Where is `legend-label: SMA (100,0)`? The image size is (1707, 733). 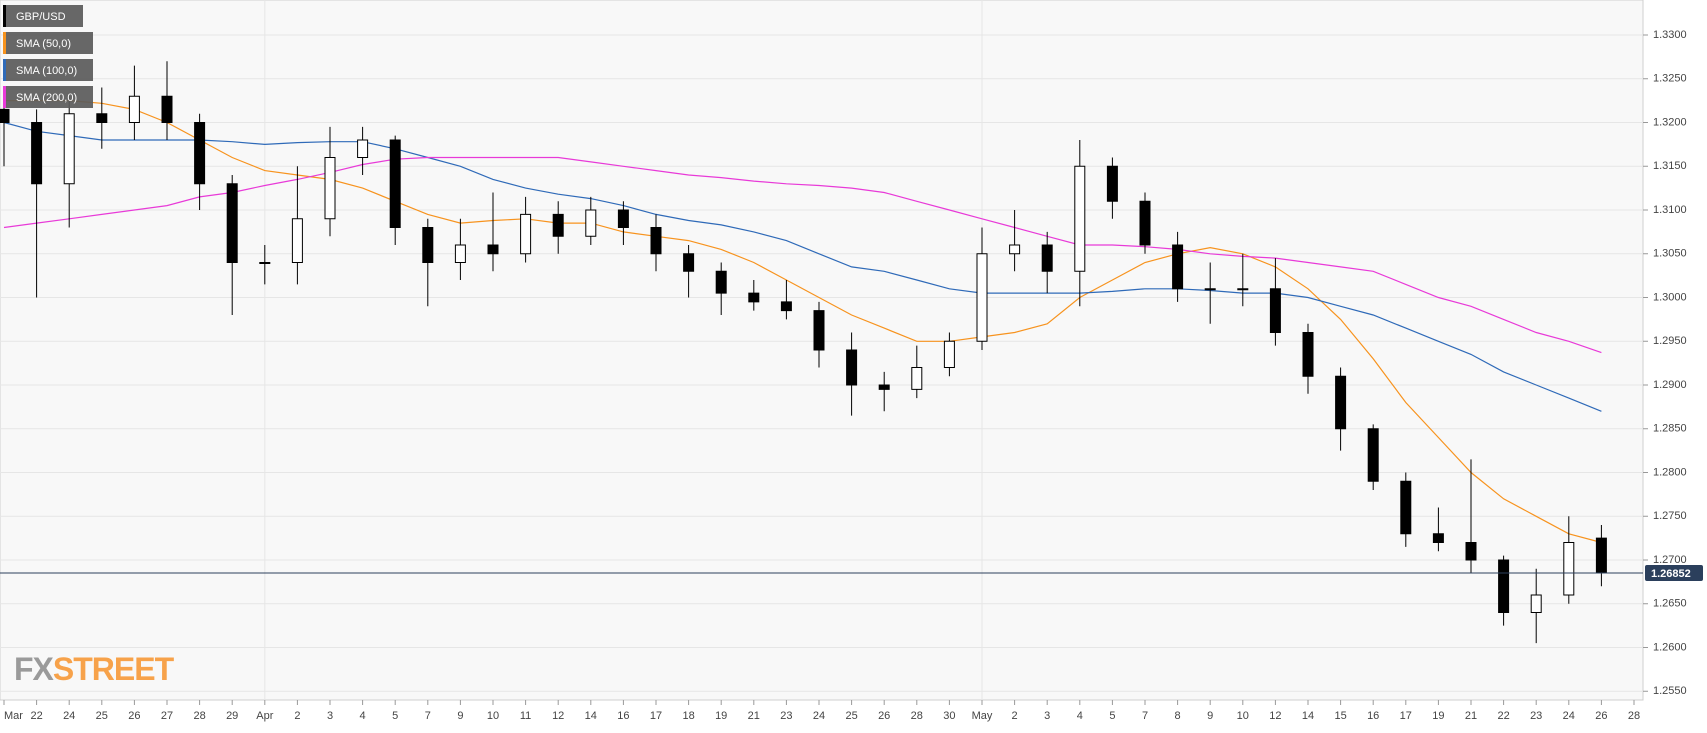
legend-label: SMA (100,0) is located at coordinates (46, 71).